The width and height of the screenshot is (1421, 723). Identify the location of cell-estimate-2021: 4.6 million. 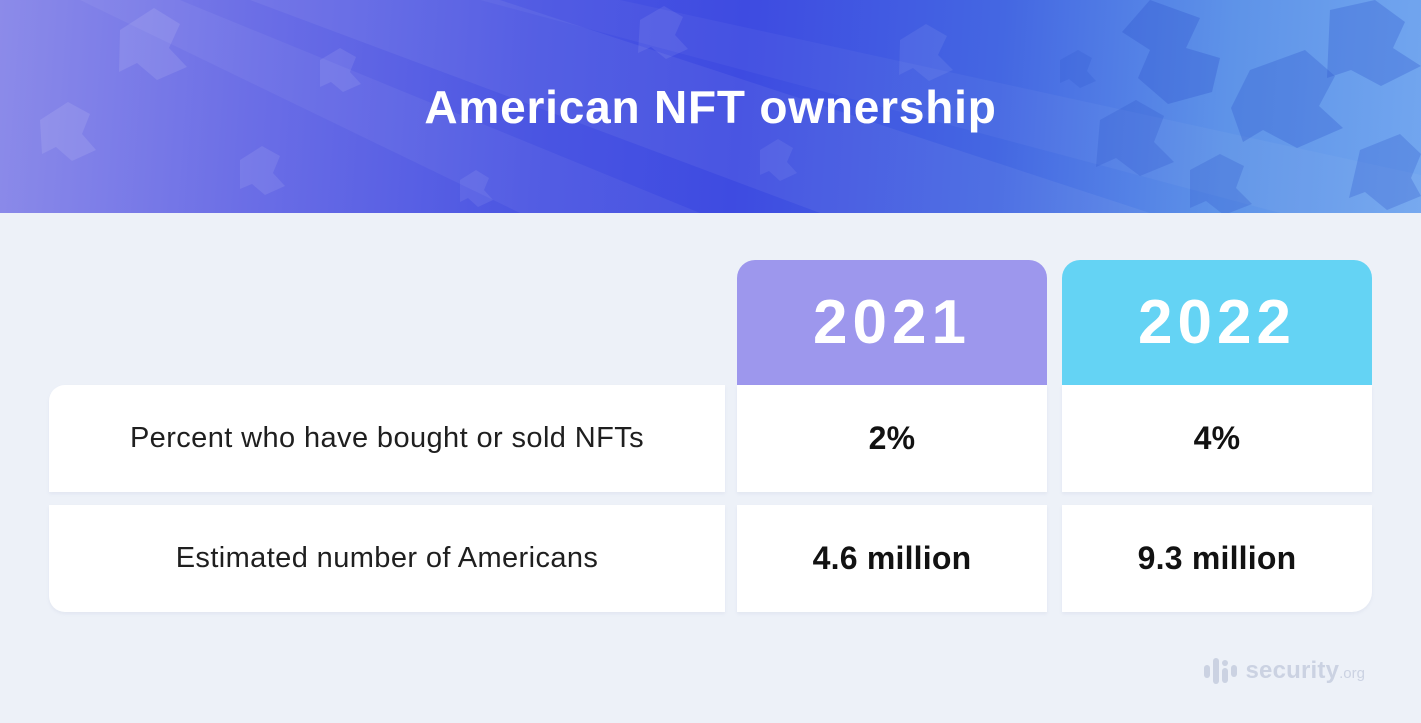
(892, 558).